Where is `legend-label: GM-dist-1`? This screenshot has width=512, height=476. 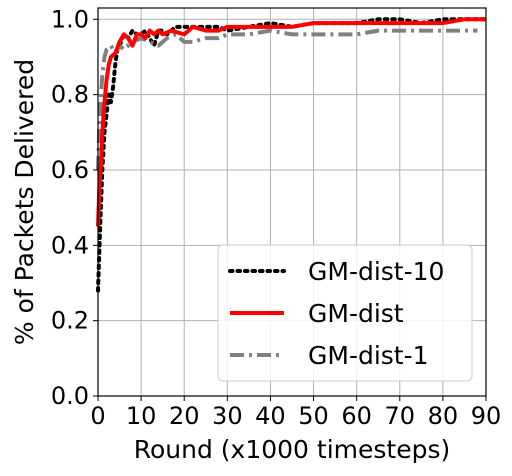
legend-label: GM-dist-1 is located at coordinates (368, 355).